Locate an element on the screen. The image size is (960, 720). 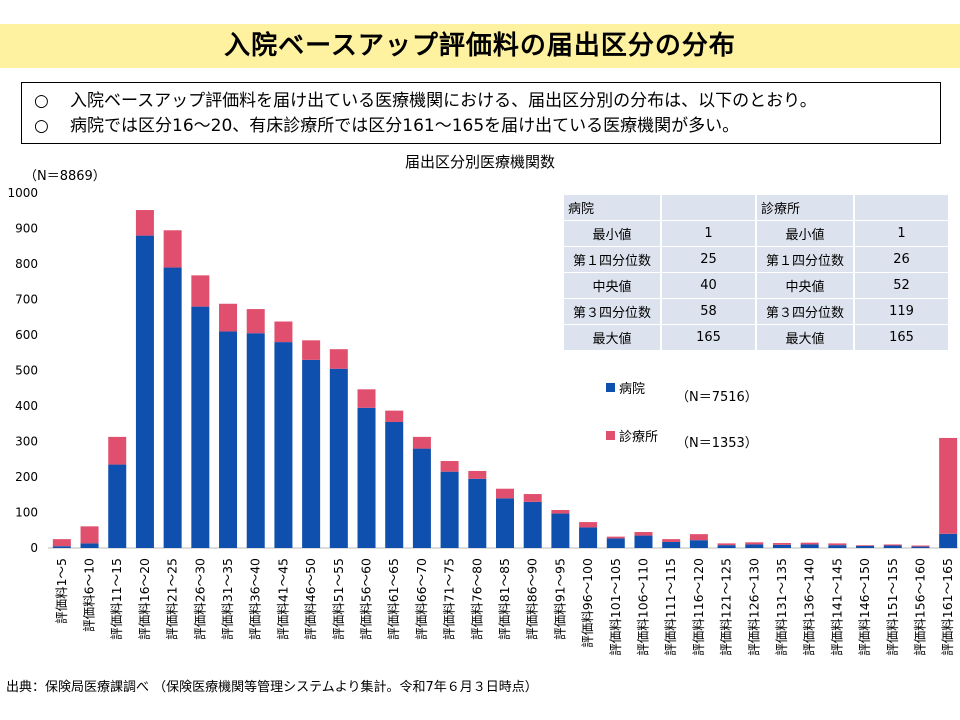
stats-label: 中央値 is located at coordinates (613, 285).